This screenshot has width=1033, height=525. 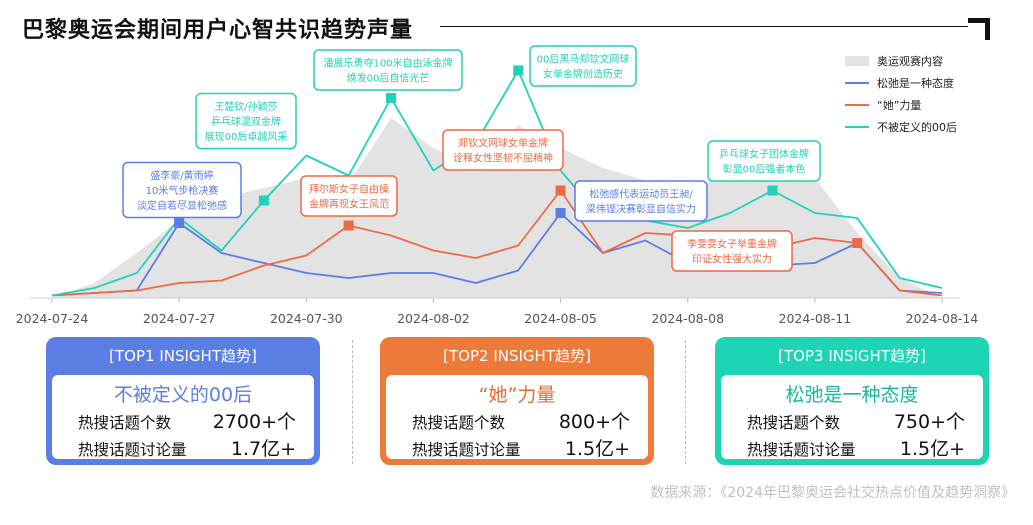 I want to click on card-header: [TOP3 INSIGHT趋势], so click(x=852, y=356).